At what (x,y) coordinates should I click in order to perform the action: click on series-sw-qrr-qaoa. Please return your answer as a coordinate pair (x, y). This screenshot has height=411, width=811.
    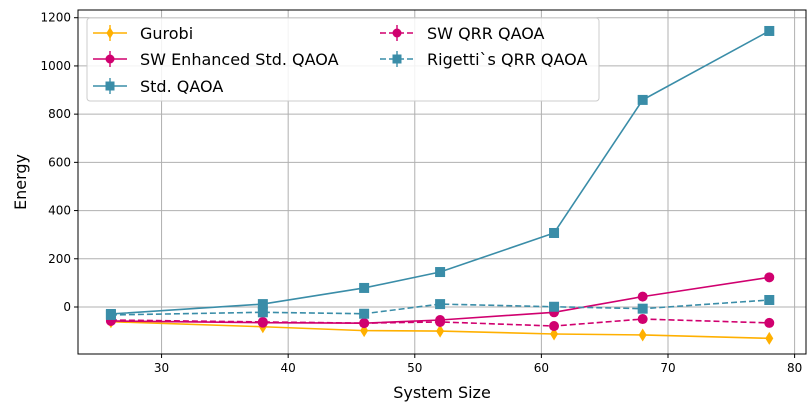
    Looking at the image, I should click on (440, 323).